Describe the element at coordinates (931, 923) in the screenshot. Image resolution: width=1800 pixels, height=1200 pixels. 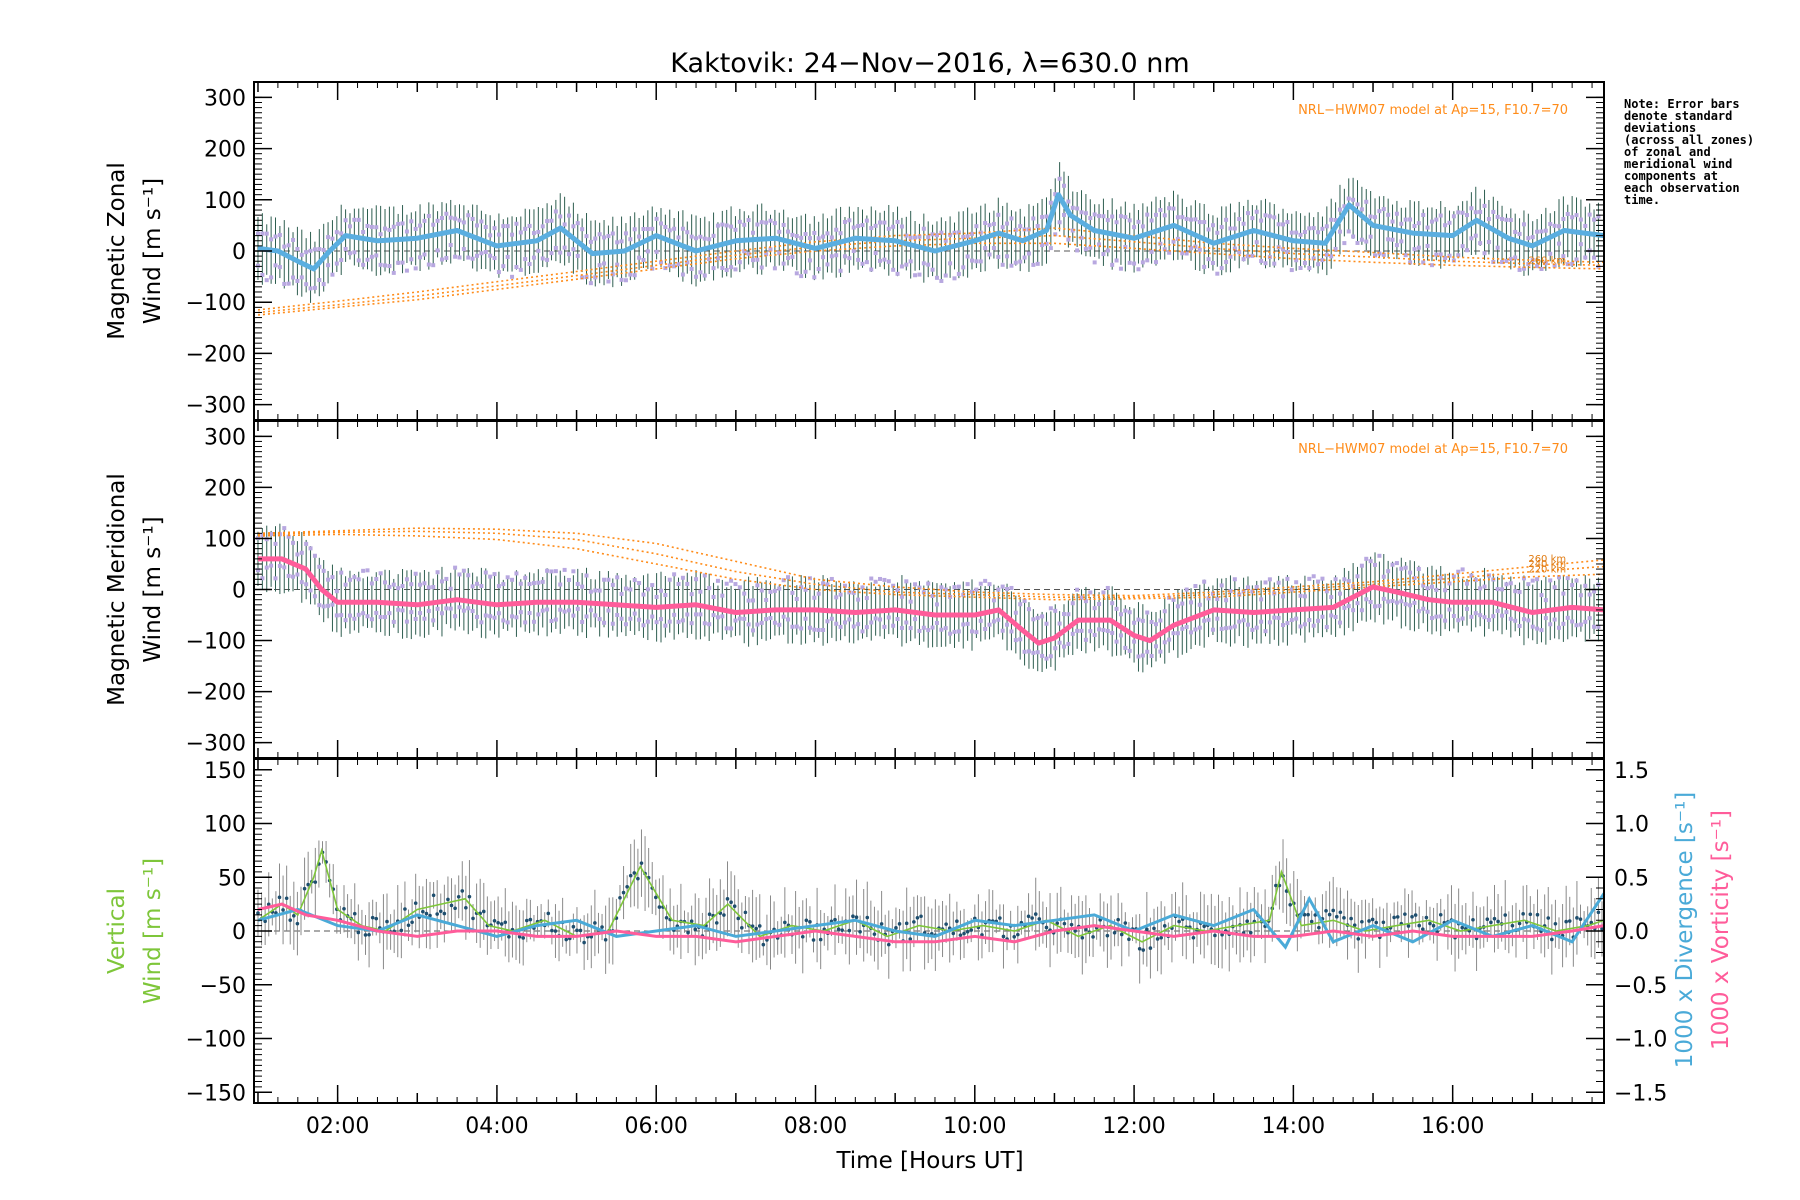
I see `vorticity-line` at that location.